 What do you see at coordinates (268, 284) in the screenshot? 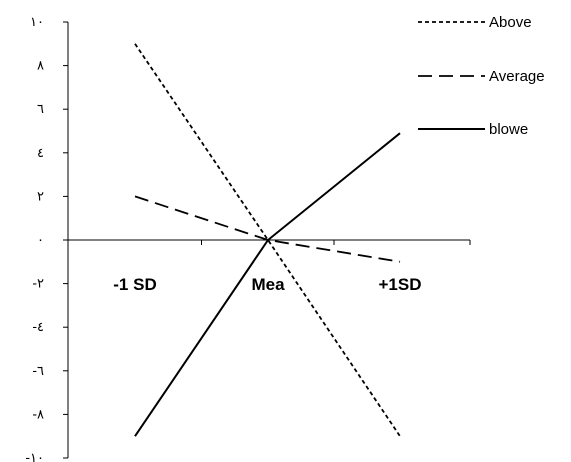
I see `x-tick-label: Mea` at bounding box center [268, 284].